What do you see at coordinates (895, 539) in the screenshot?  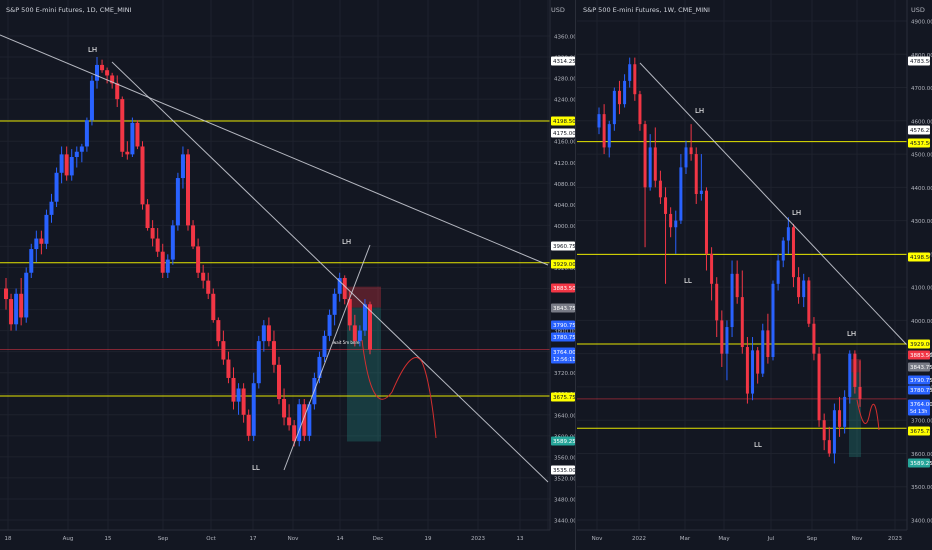 I see `time-tick-label: 2023` at bounding box center [895, 539].